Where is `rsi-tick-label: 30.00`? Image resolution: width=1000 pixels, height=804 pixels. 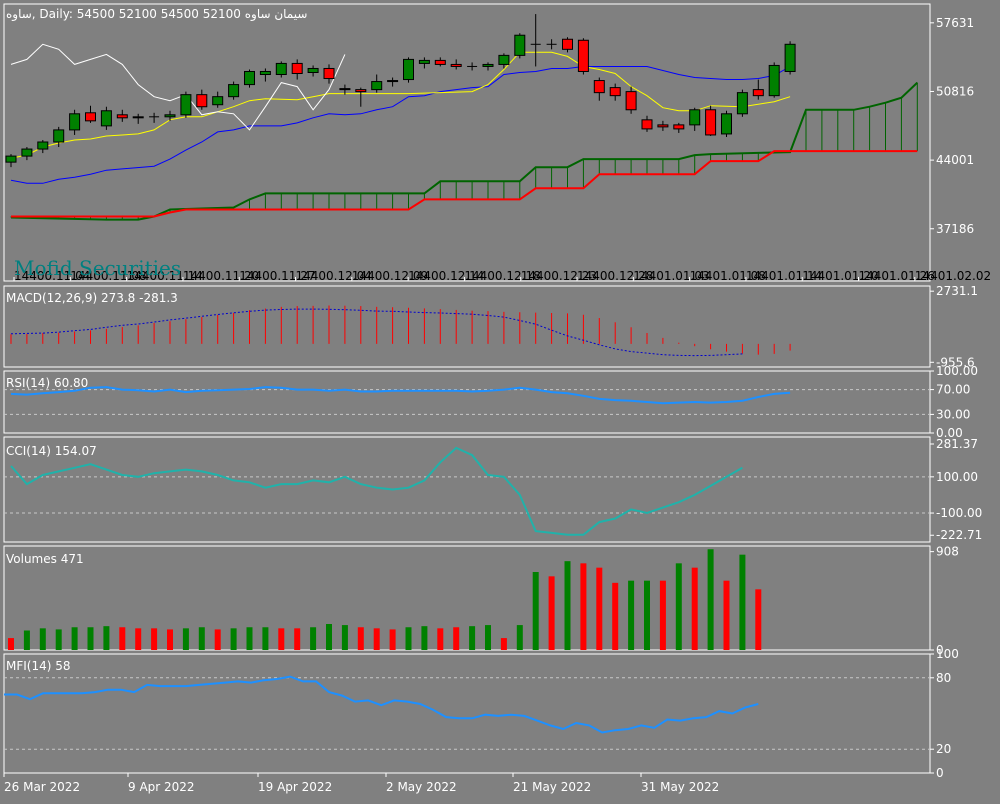 rsi-tick-label: 30.00 is located at coordinates (953, 414).